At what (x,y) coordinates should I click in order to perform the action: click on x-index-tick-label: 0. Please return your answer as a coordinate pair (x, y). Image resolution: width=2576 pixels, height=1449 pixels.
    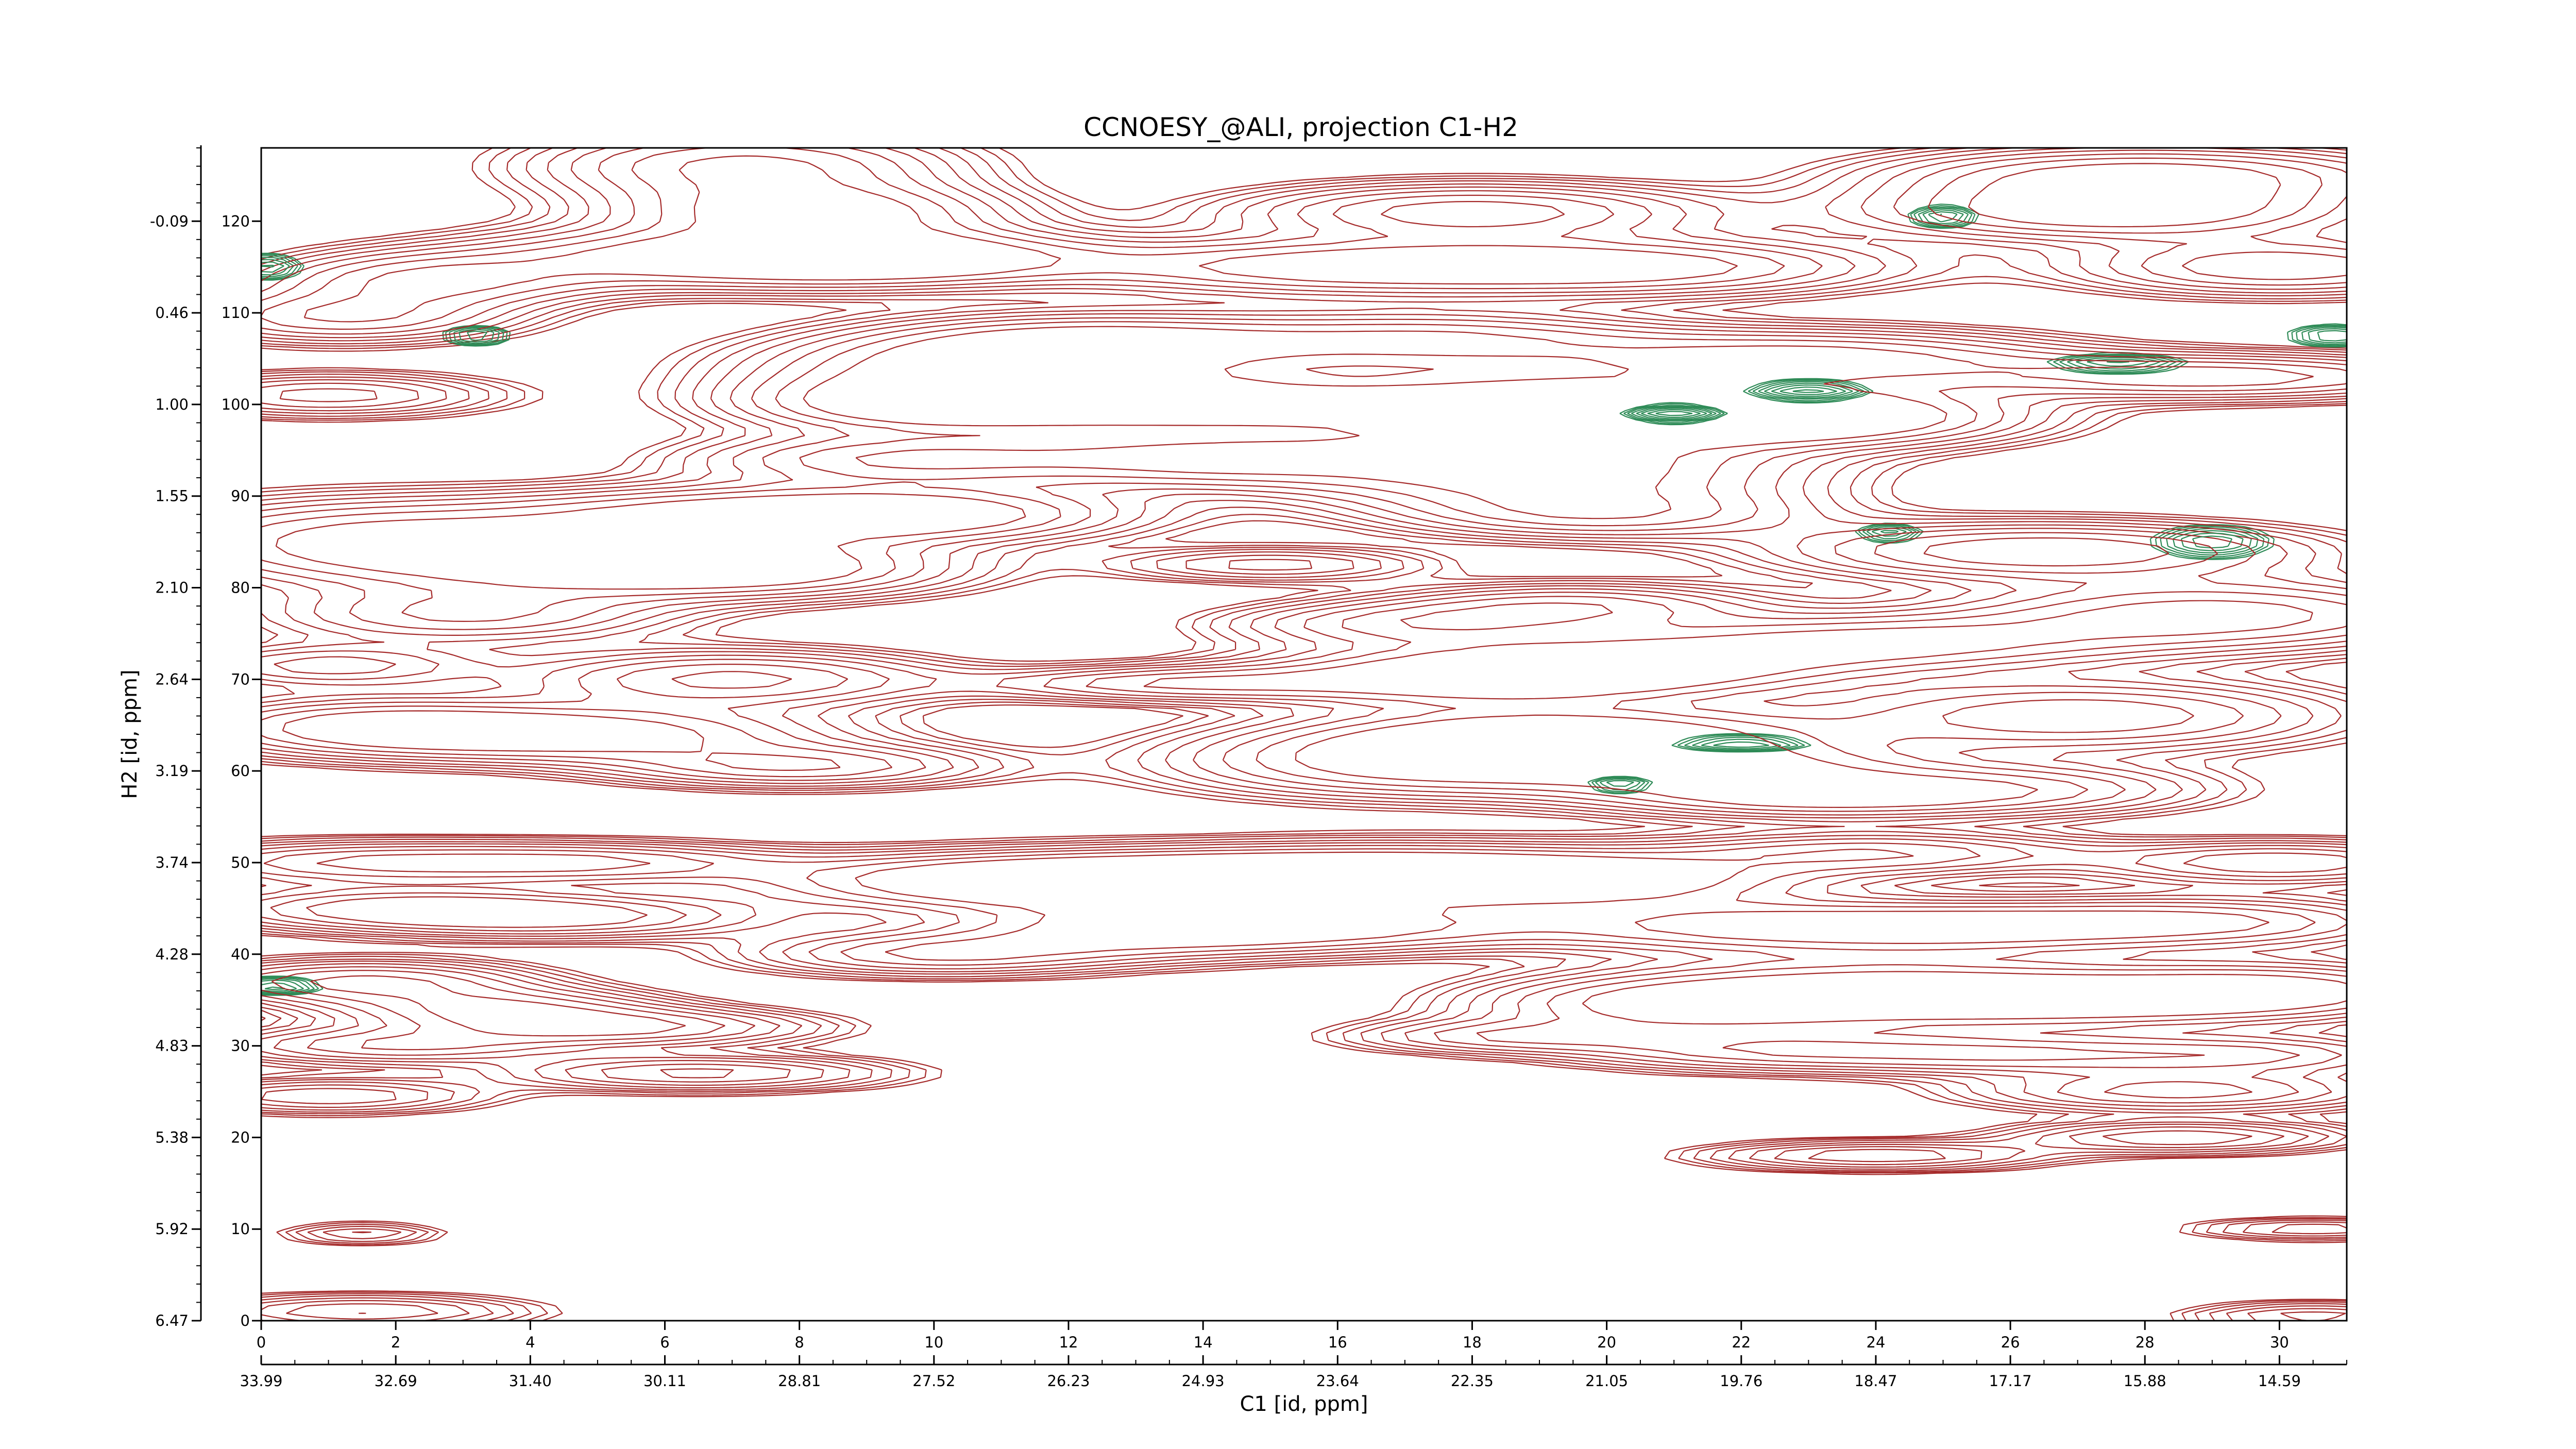
    Looking at the image, I should click on (261, 1342).